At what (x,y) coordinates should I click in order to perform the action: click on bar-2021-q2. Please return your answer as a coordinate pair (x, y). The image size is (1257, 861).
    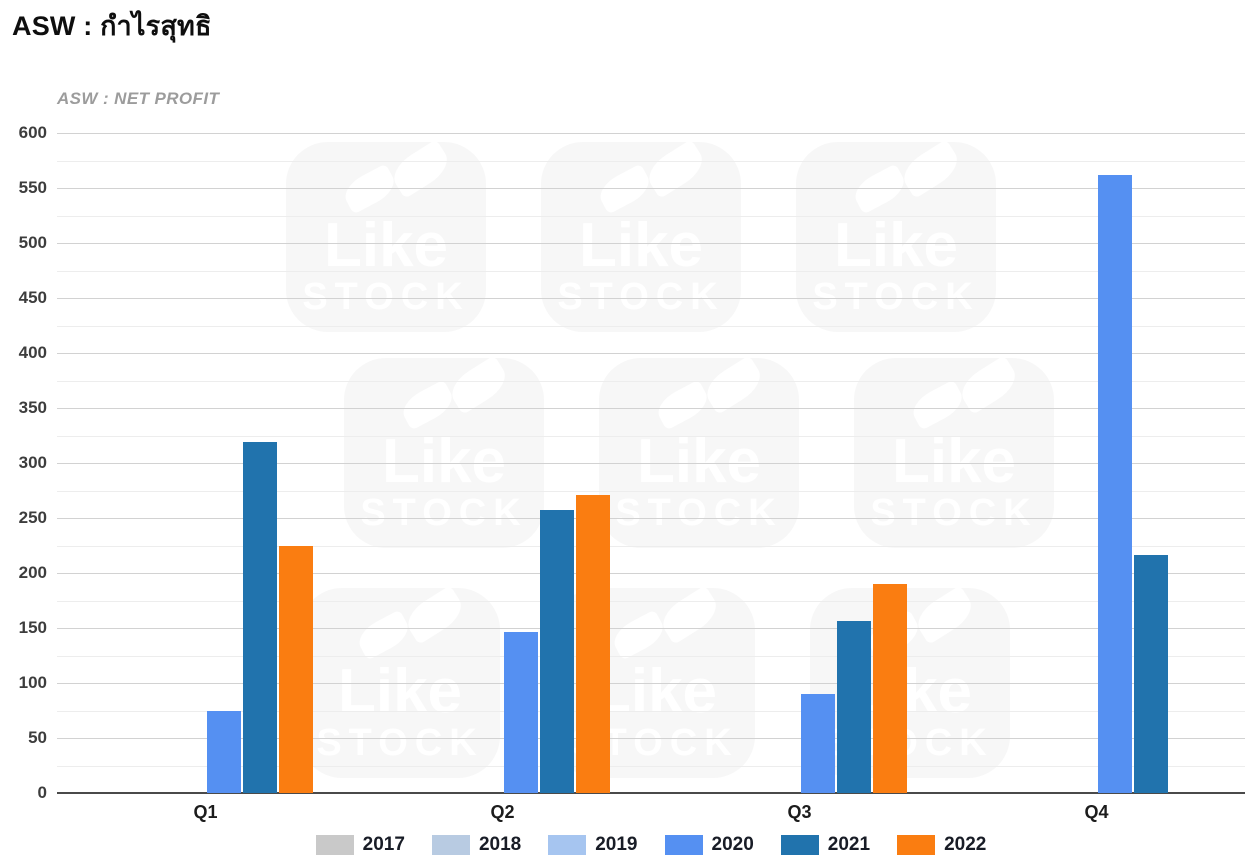
    Looking at the image, I should click on (556, 651).